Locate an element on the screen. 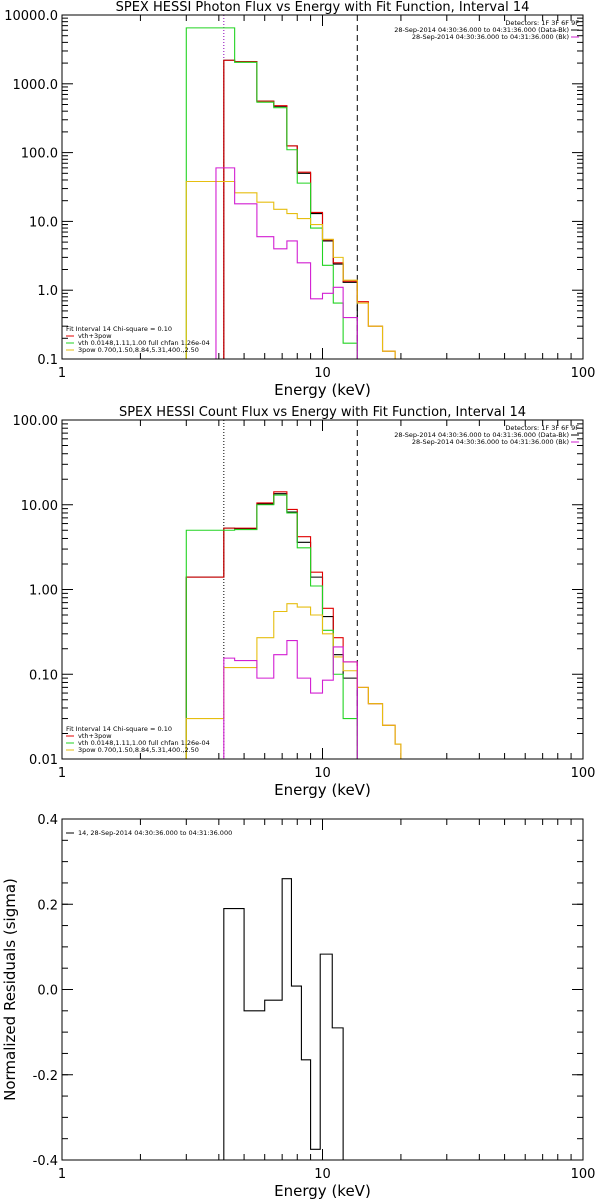 The width and height of the screenshot is (600, 1200). y-tick-label: 1.0 is located at coordinates (47, 291).